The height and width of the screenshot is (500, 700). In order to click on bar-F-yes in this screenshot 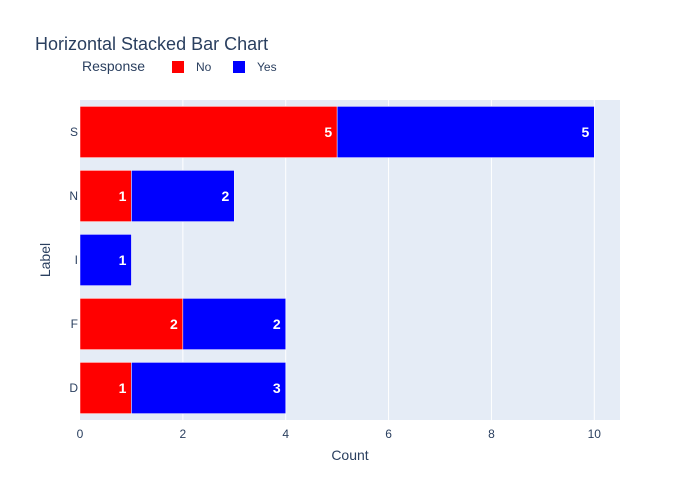, I will do `click(234, 324)`.